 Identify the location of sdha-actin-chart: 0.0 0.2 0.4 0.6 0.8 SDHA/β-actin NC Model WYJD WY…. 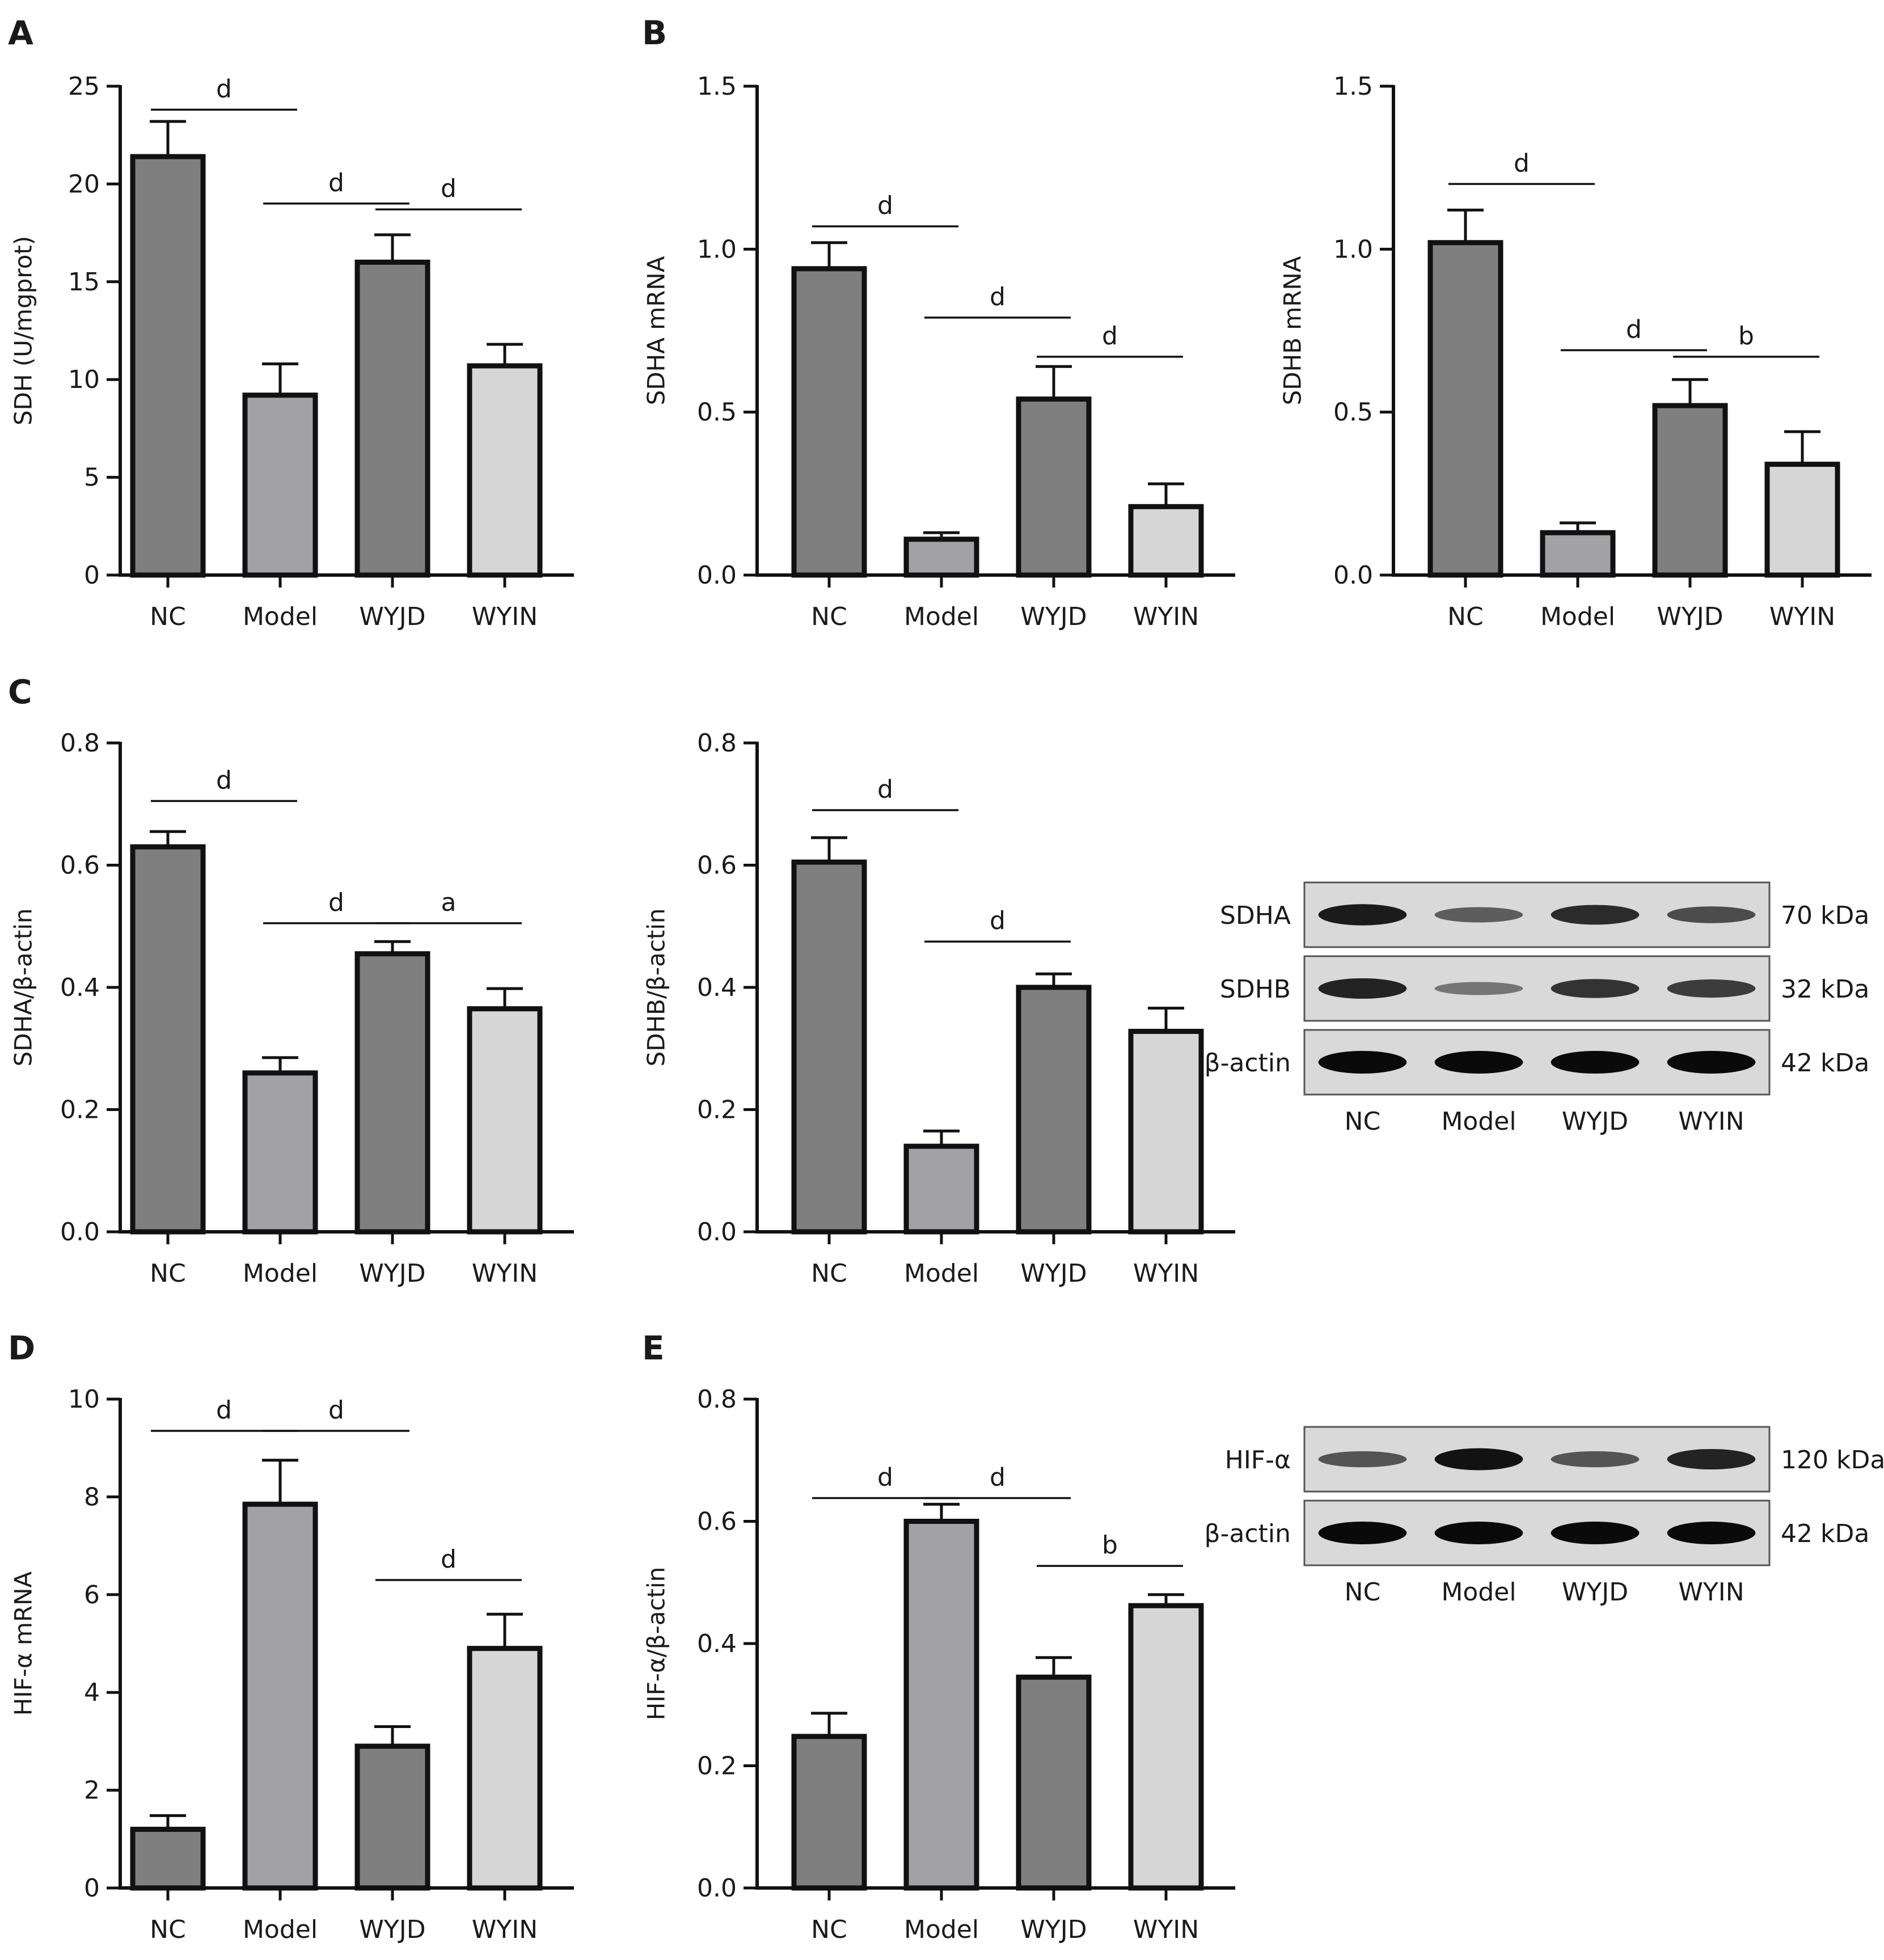
(292, 1008).